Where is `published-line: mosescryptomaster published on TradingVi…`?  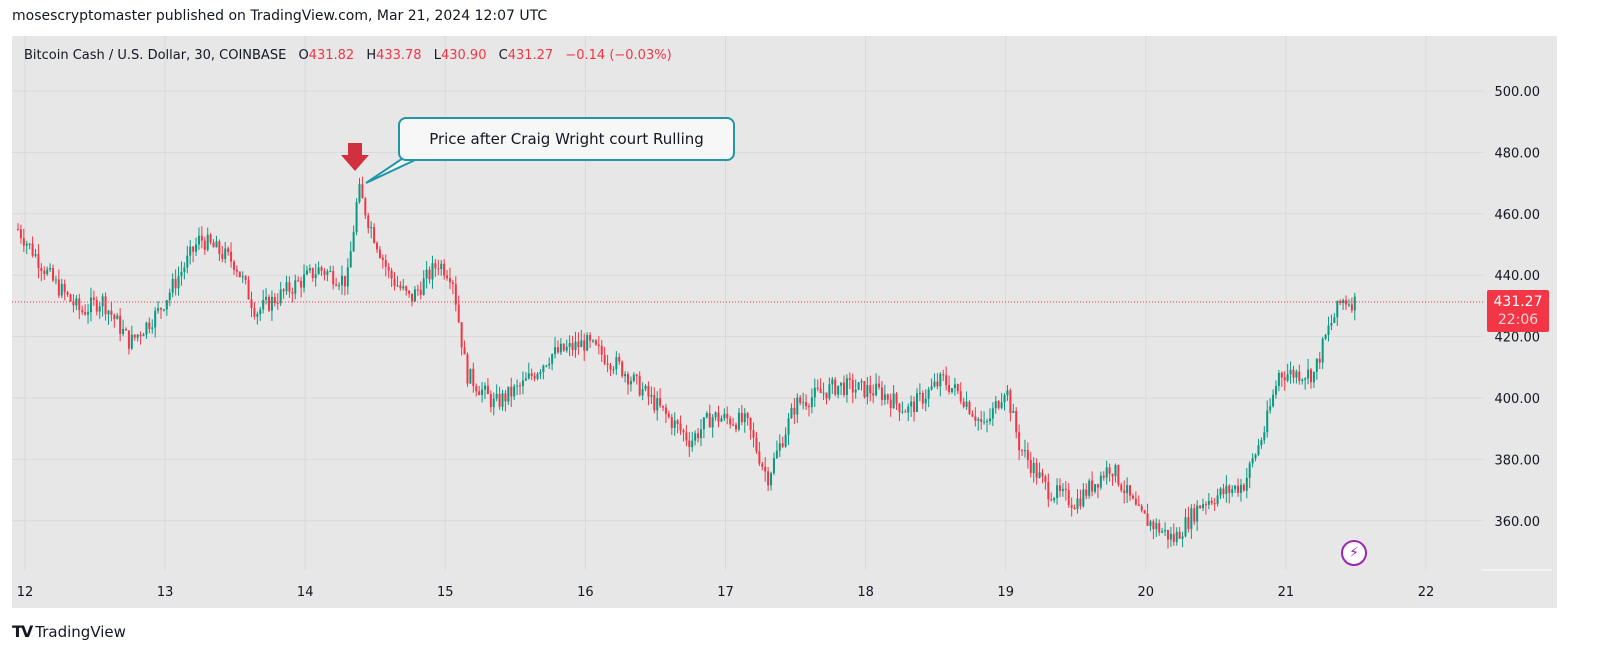
published-line: mosescryptomaster published on TradingVi… is located at coordinates (280, 16).